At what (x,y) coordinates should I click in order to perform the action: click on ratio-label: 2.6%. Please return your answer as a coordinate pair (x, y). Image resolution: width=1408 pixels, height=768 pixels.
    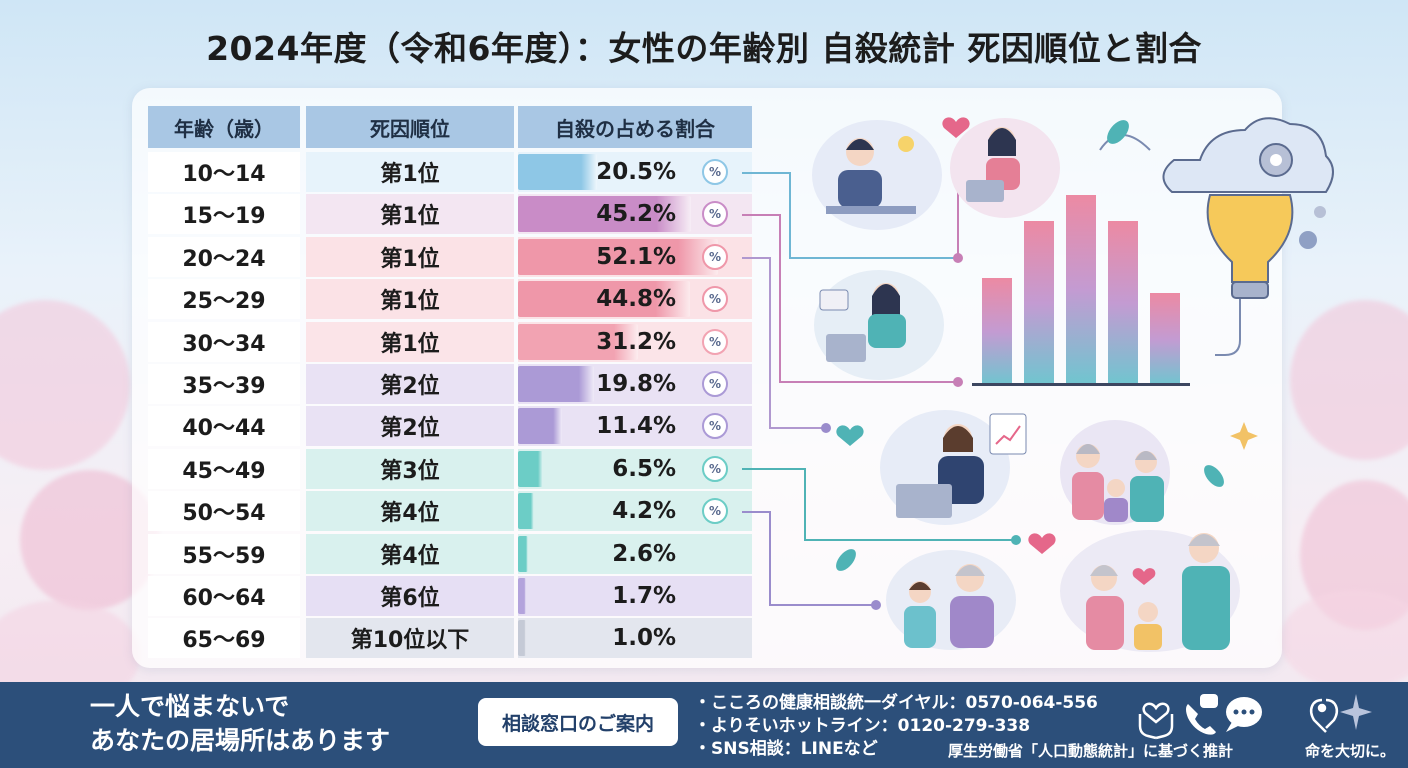
    Looking at the image, I should click on (644, 553).